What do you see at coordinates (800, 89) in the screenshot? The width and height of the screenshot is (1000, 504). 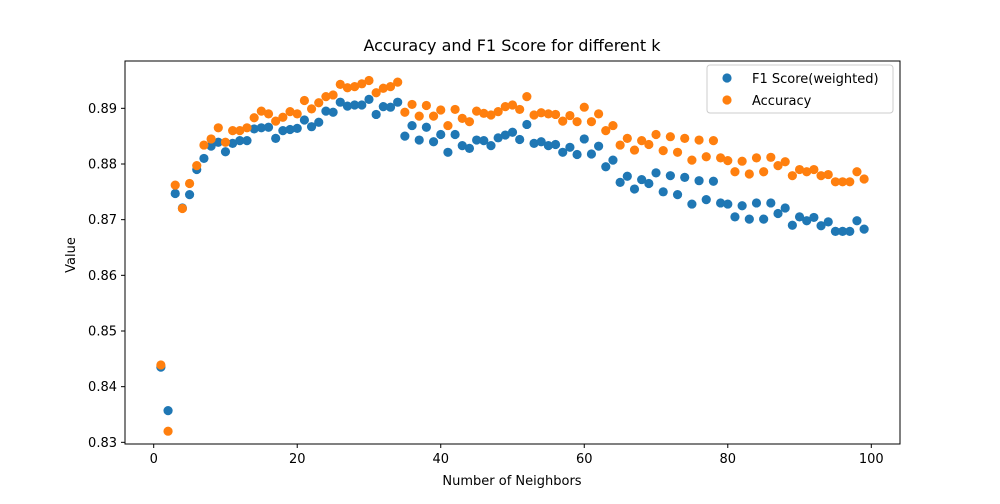 I see `legend-box` at bounding box center [800, 89].